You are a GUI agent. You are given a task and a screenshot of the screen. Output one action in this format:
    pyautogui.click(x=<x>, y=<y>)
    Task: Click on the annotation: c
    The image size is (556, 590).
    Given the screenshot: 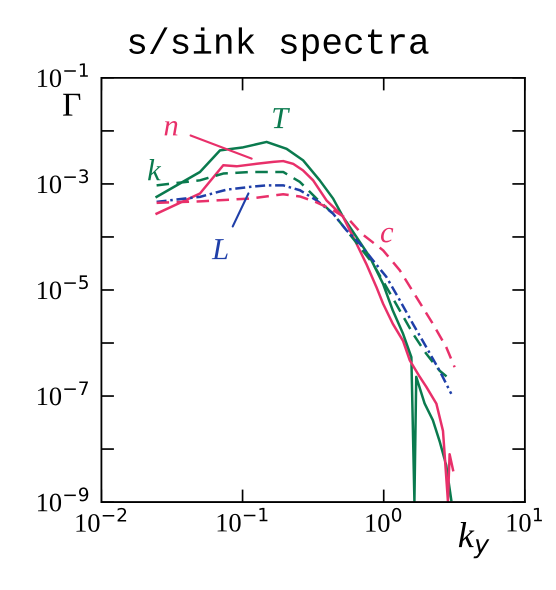 What is the action you would take?
    pyautogui.click(x=387, y=235)
    